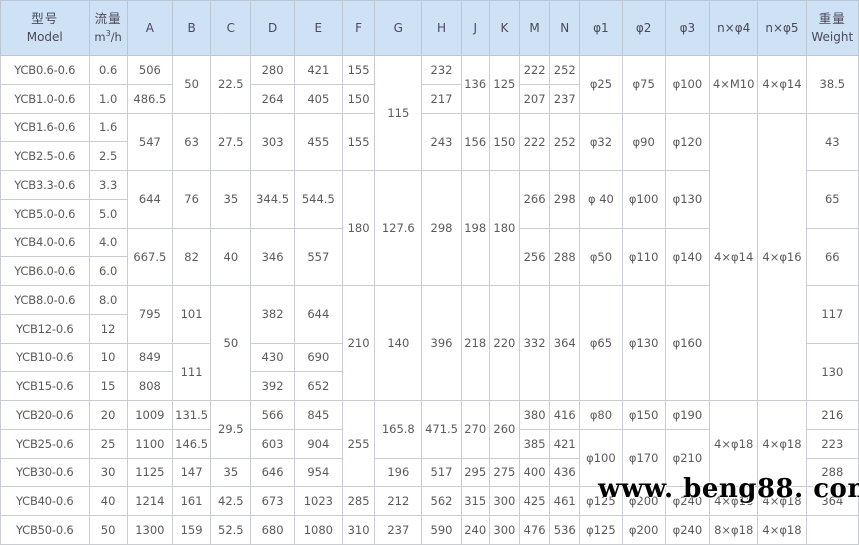 The height and width of the screenshot is (545, 859). What do you see at coordinates (734, 256) in the screenshot?
I see `cell-nphi4: 4×φ14` at bounding box center [734, 256].